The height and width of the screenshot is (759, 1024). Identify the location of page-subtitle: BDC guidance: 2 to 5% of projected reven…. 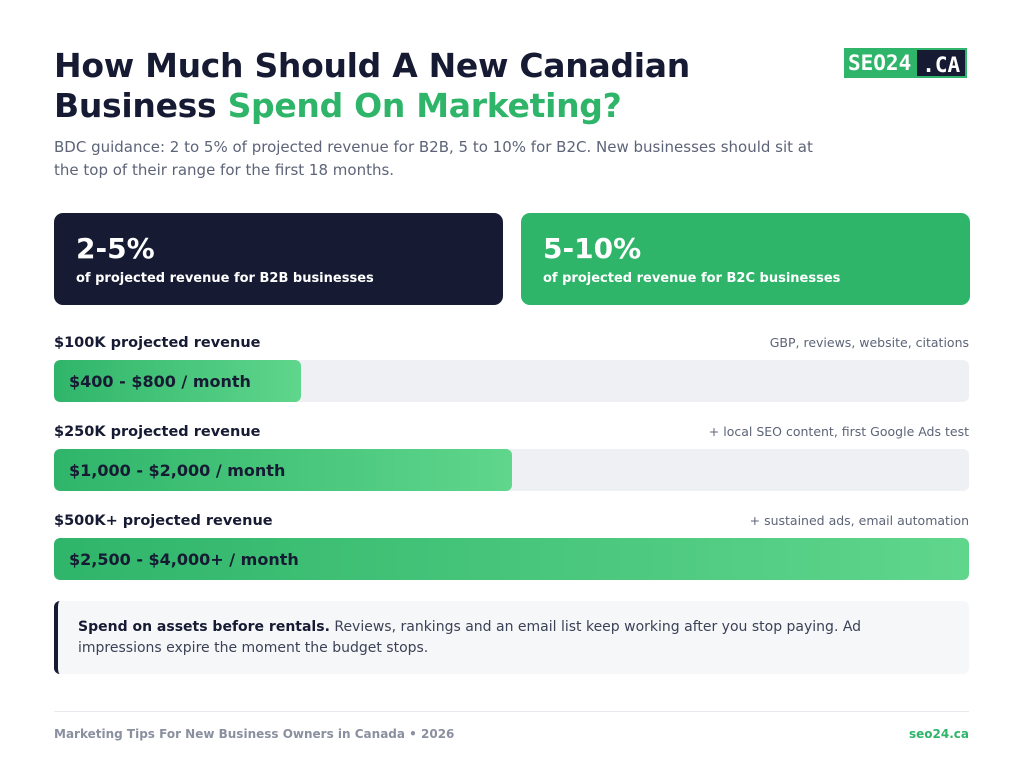
(433, 158).